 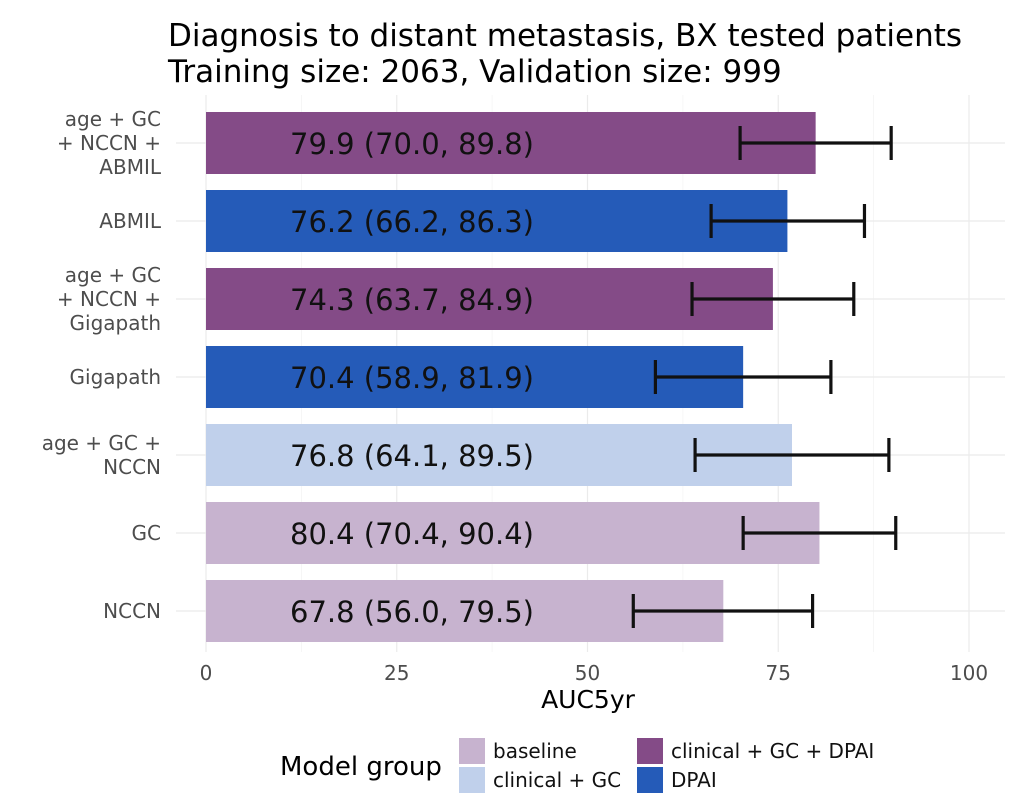 What do you see at coordinates (412, 144) in the screenshot?
I see `bar-value-label: 79.9 (70.0, 89.8)` at bounding box center [412, 144].